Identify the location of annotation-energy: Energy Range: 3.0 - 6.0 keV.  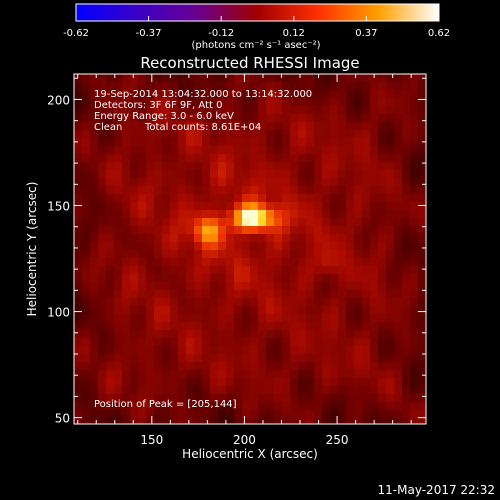
(164, 116).